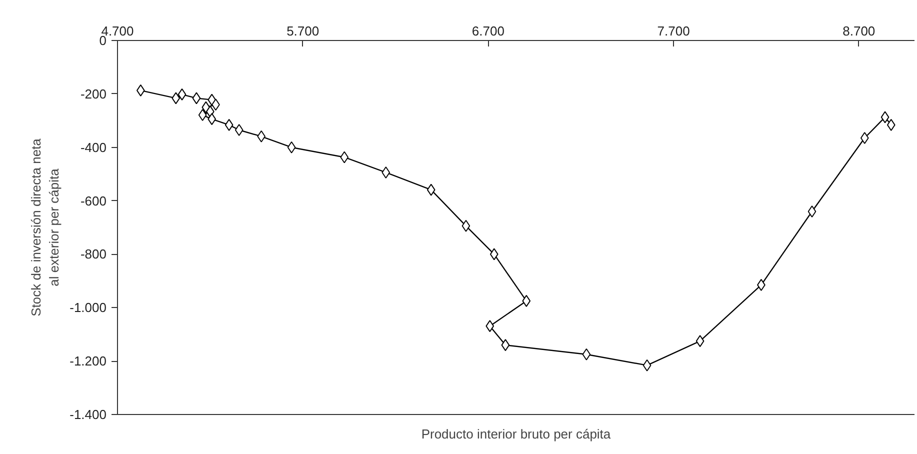  Describe the element at coordinates (93, 94) in the screenshot. I see `y-tick-label: -200` at that location.